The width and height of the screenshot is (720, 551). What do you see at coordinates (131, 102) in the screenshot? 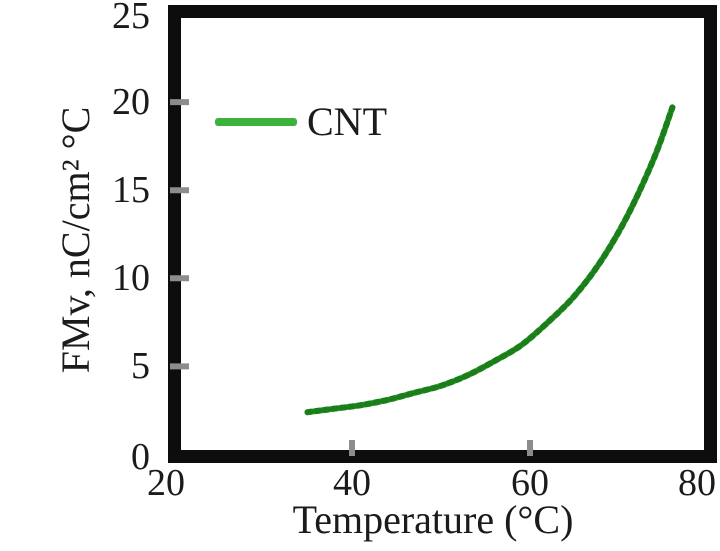
I see `y-tick-label-20: 20` at bounding box center [131, 102].